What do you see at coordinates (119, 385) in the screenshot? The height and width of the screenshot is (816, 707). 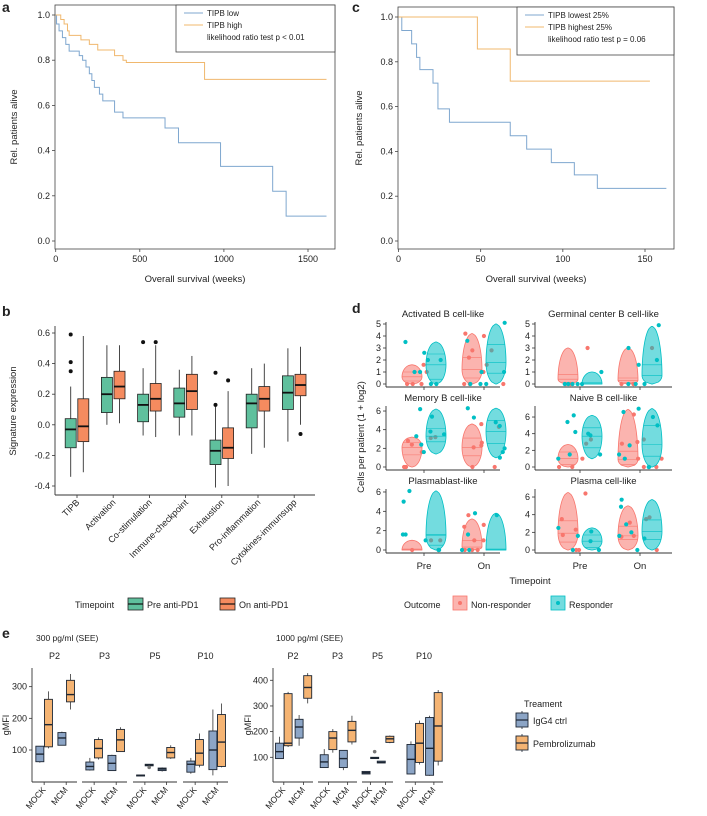 I see `box-Activation` at bounding box center [119, 385].